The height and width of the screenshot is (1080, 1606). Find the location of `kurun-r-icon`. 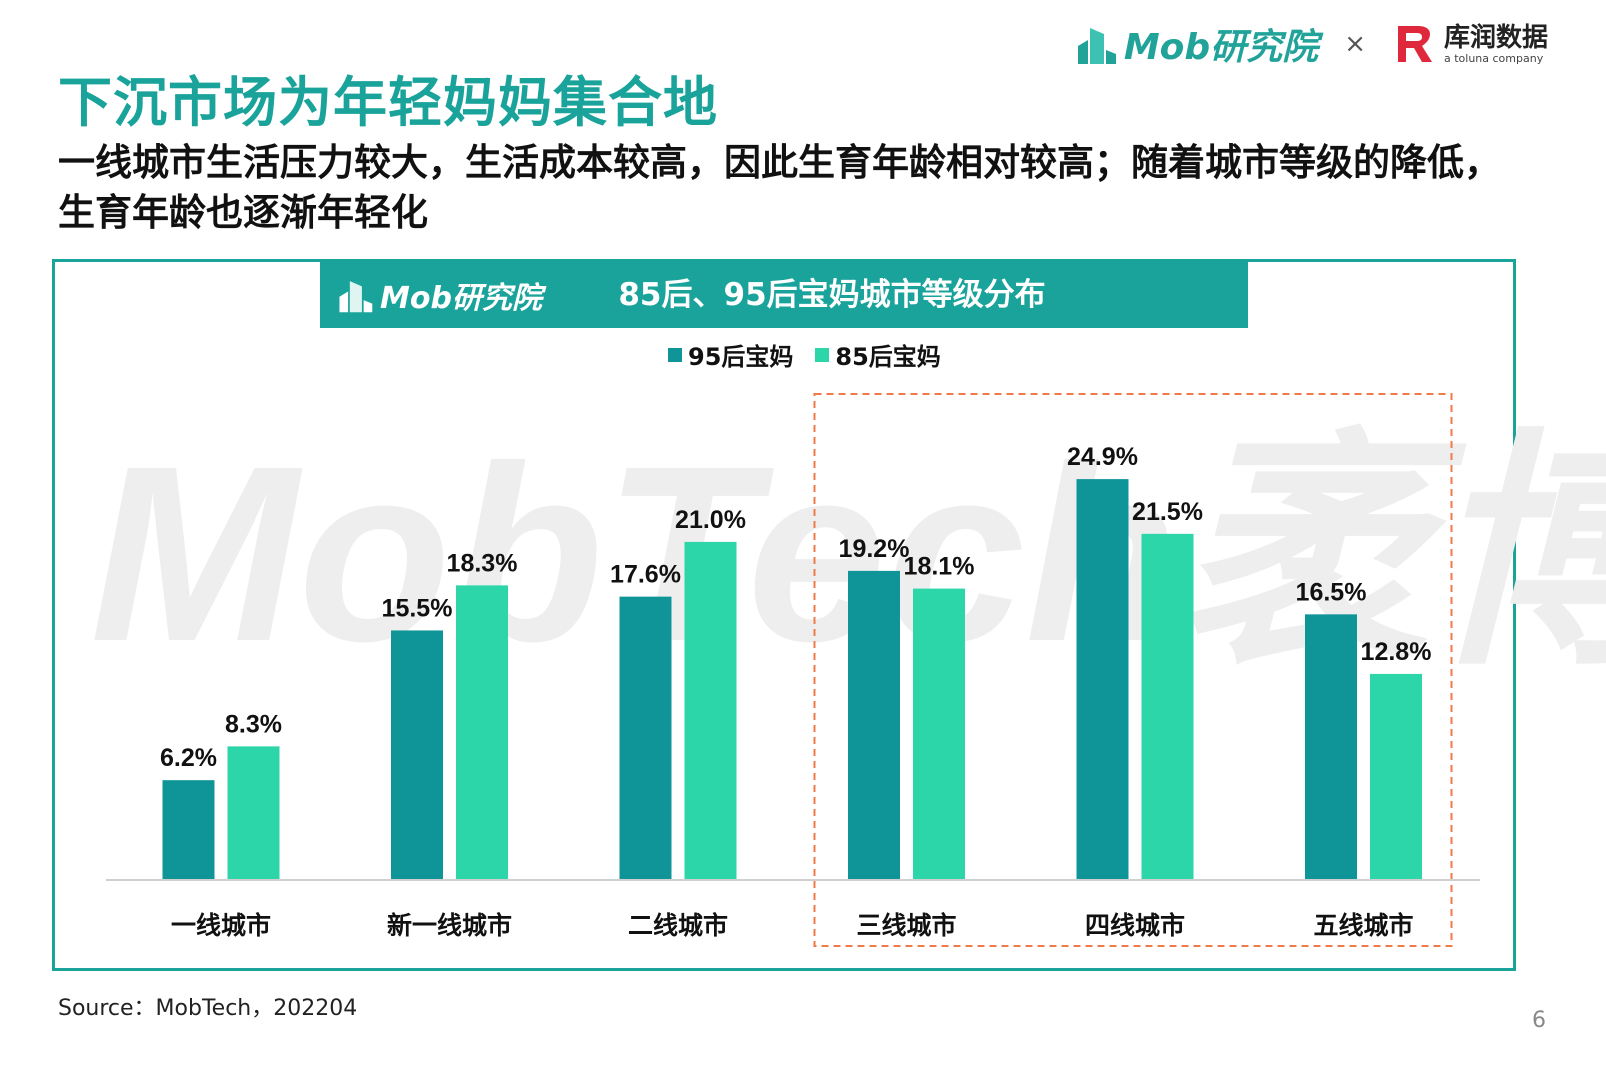

kurun-r-icon is located at coordinates (1414, 44).